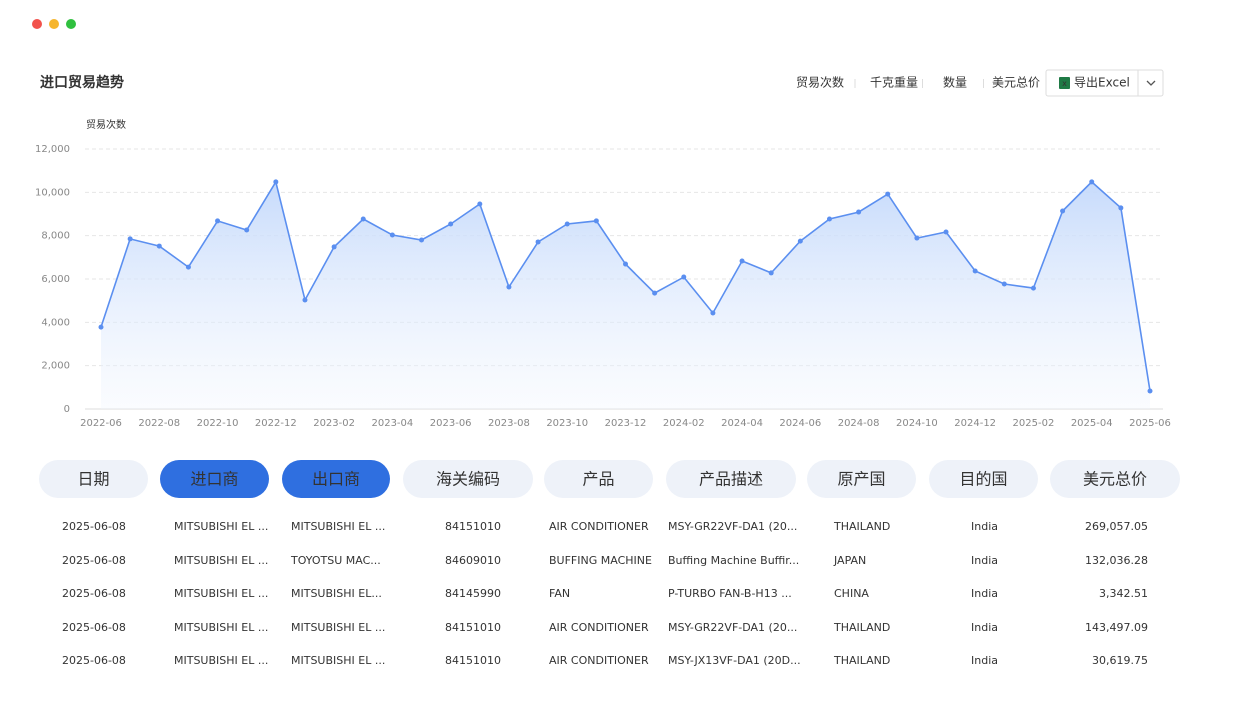 The image size is (1252, 728). I want to click on metric-tab: 美元总价, so click(1016, 83).